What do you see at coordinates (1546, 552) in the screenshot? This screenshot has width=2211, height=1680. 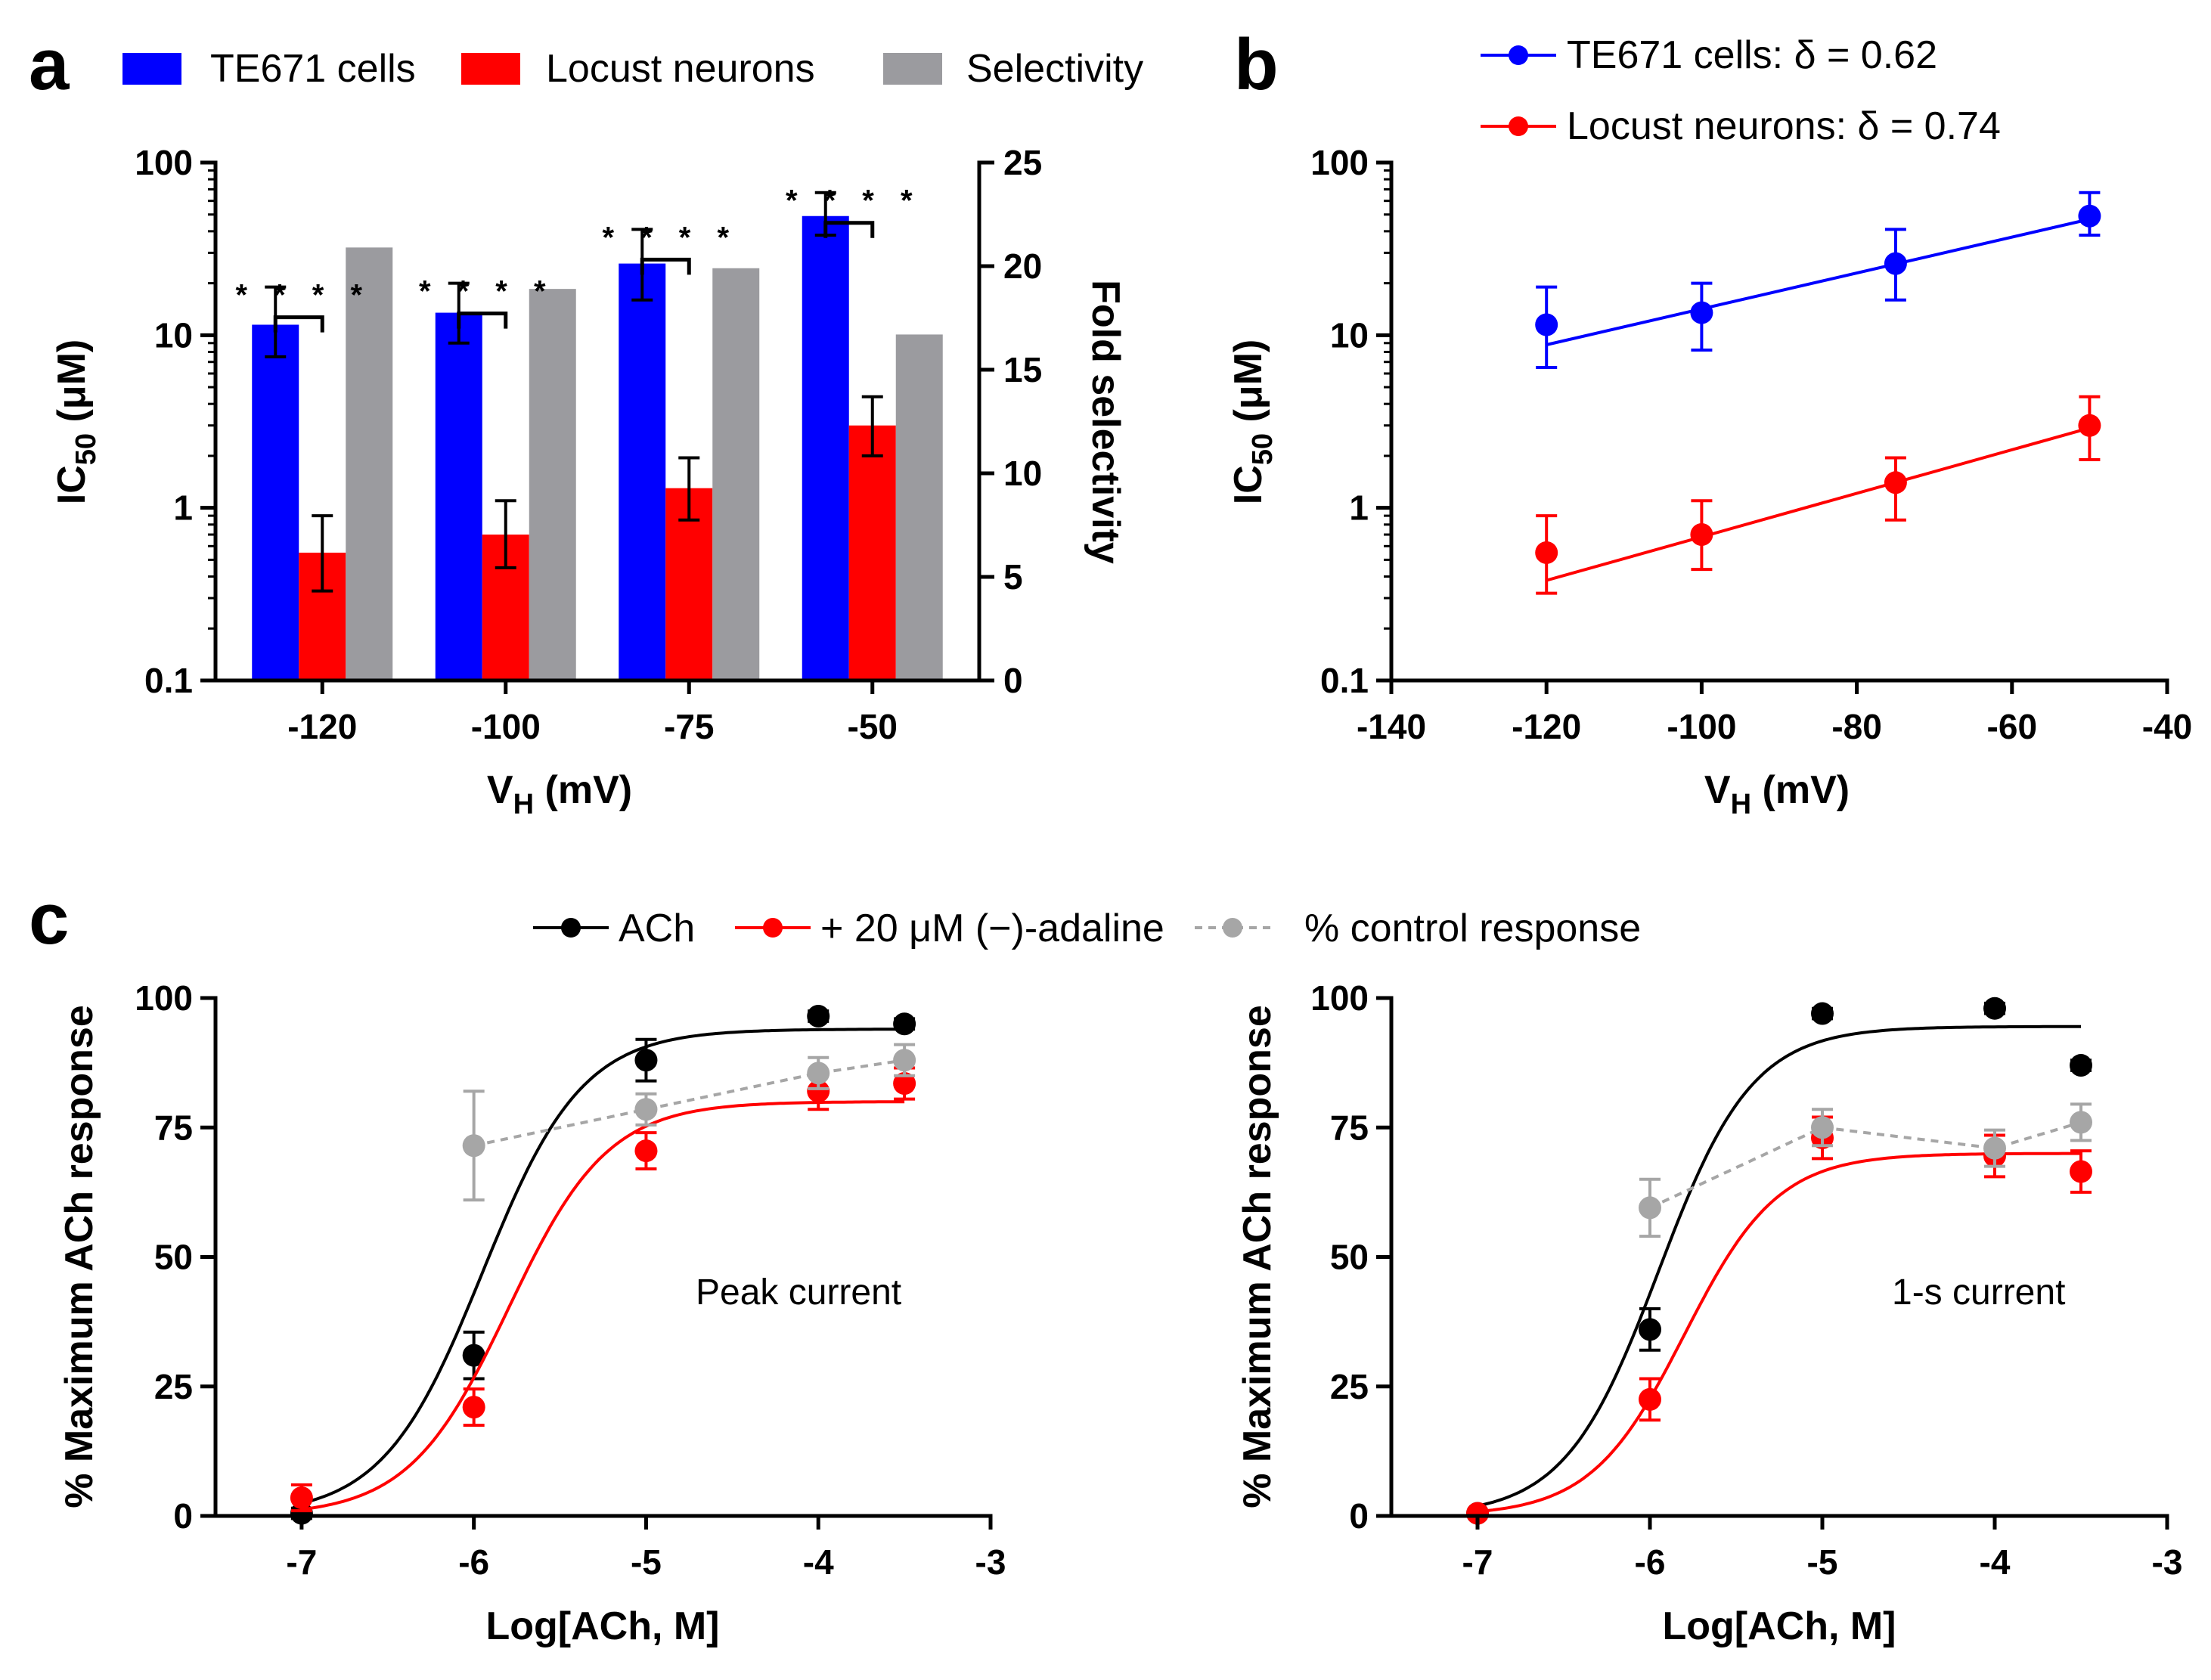 I see `point-1--120` at bounding box center [1546, 552].